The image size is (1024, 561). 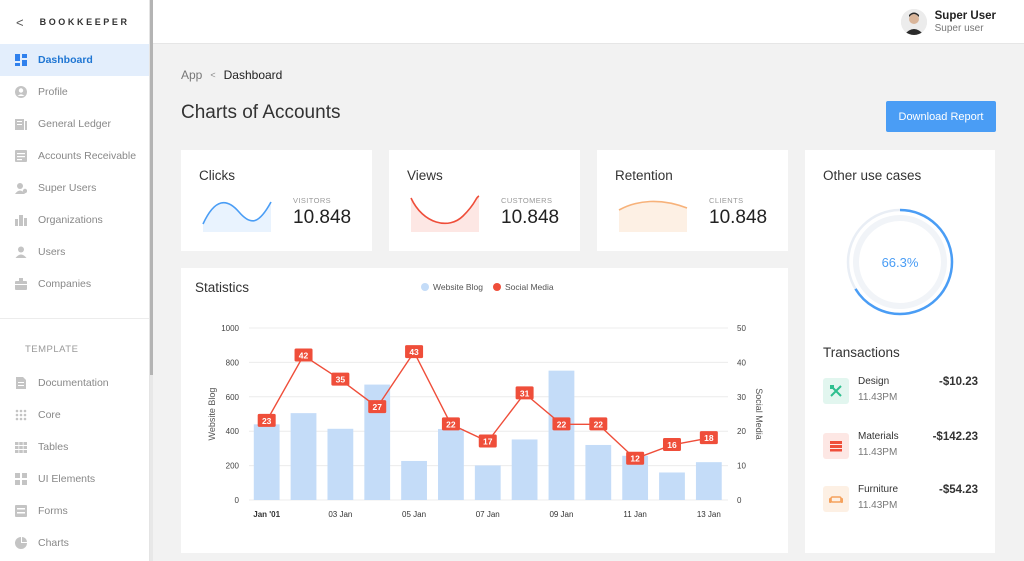 I want to click on legend-label: Social Media, so click(x=529, y=287).